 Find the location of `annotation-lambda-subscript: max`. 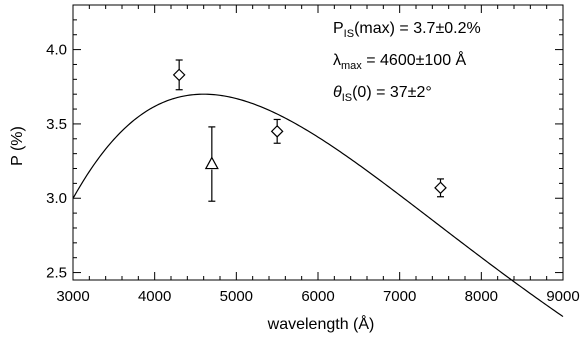

annotation-lambda-subscript: max is located at coordinates (351, 66).